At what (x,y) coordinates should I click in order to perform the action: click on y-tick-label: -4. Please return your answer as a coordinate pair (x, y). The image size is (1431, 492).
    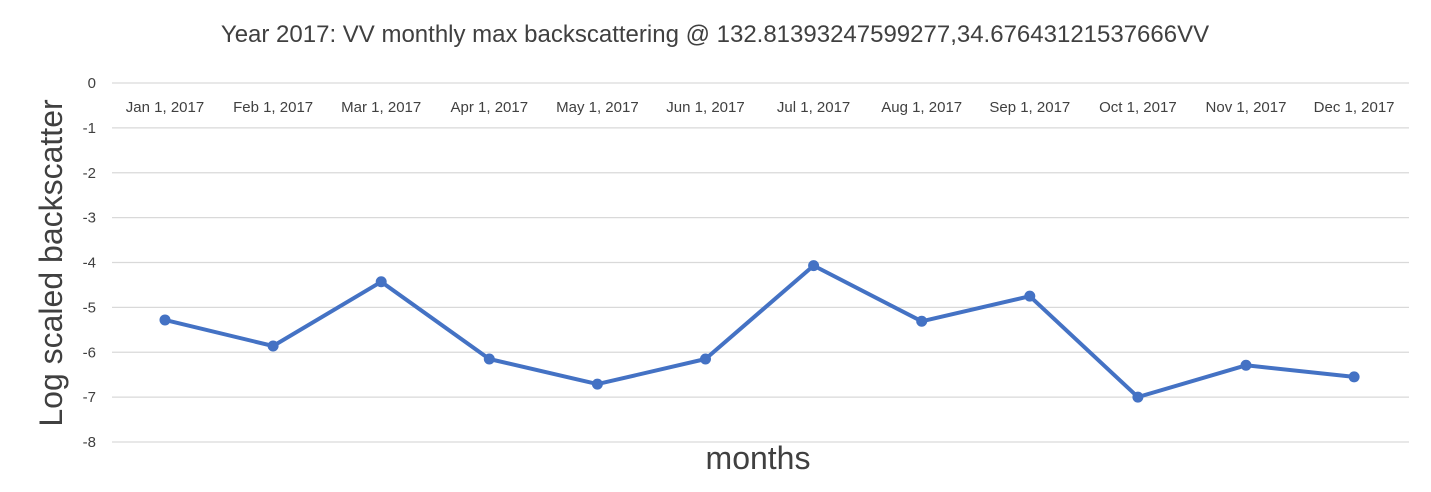
    Looking at the image, I should click on (89, 263).